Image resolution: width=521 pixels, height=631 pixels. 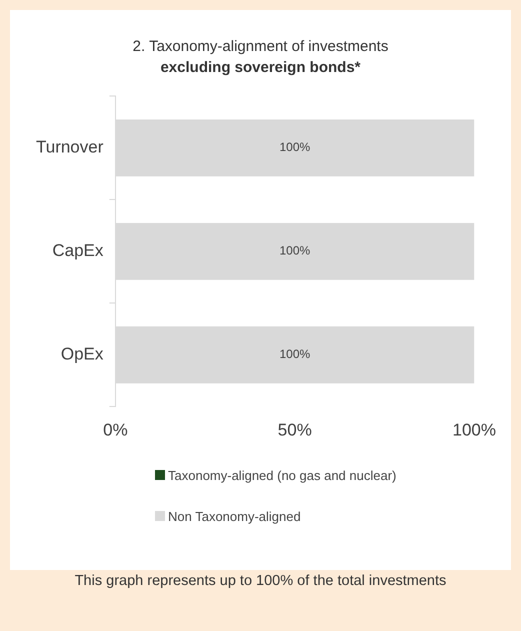 What do you see at coordinates (260, 68) in the screenshot?
I see `chart-subtitle: excluding sovereign bonds*` at bounding box center [260, 68].